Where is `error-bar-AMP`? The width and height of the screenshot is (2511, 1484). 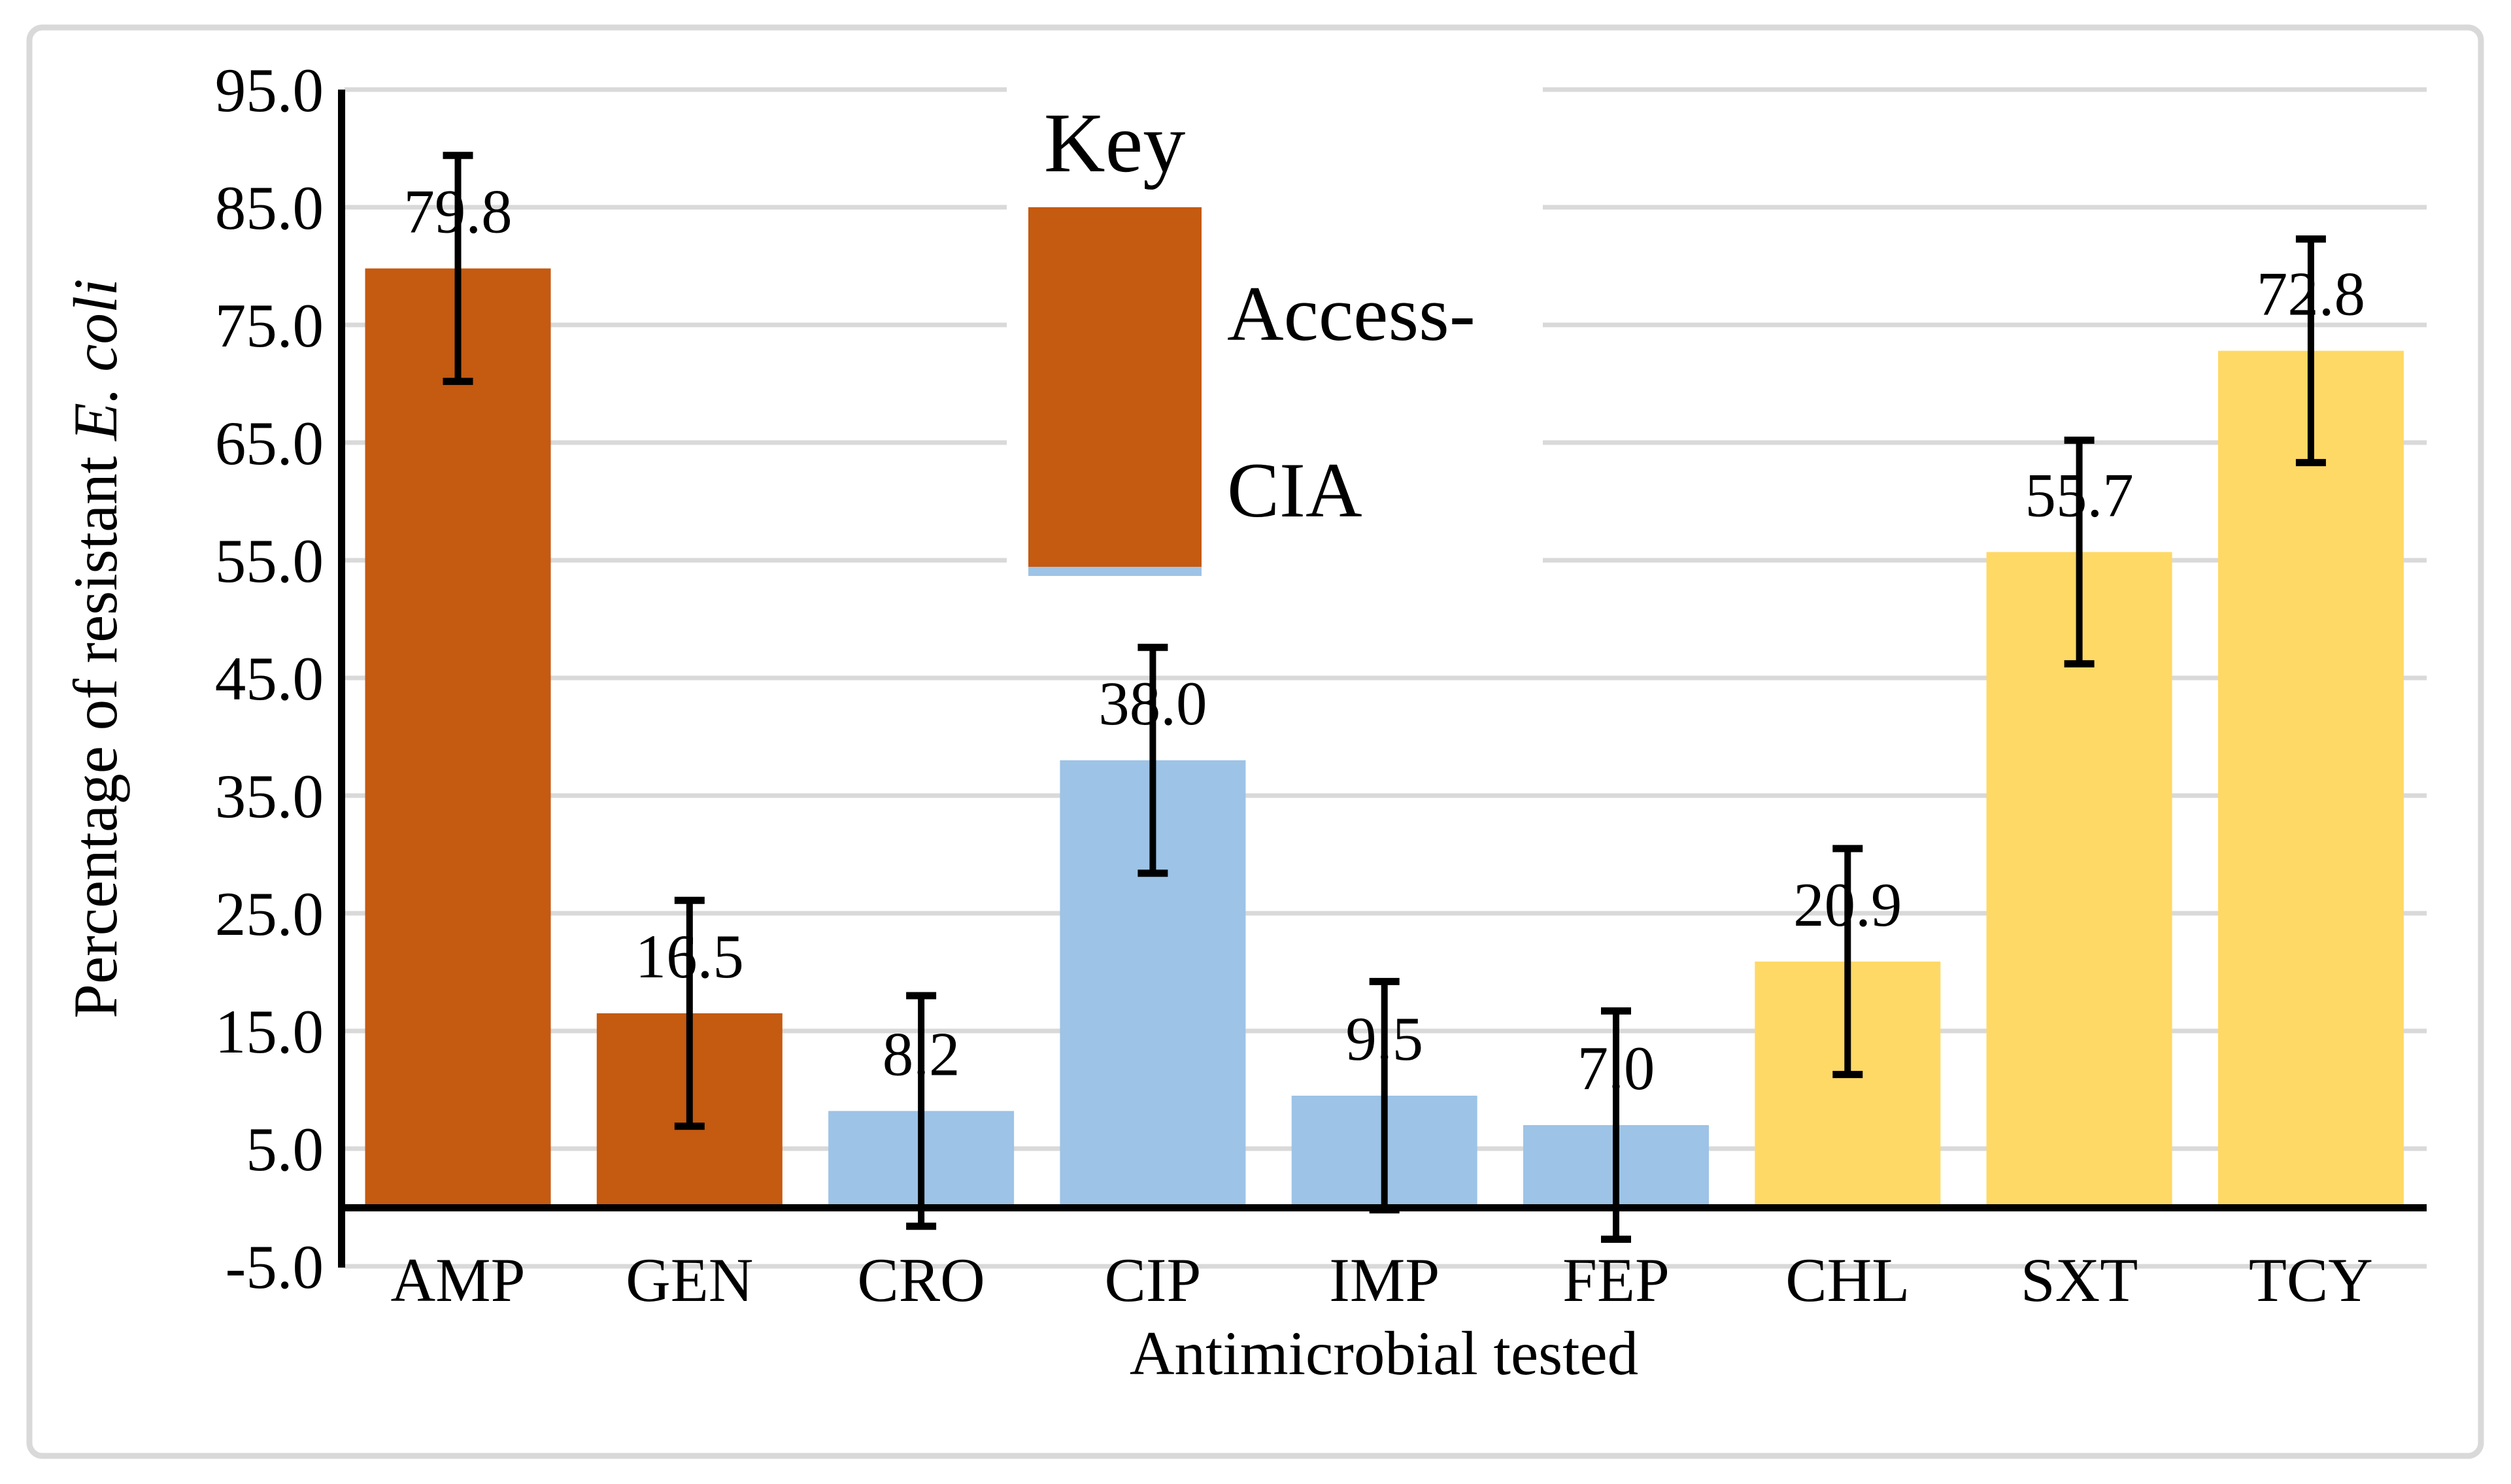 error-bar-AMP is located at coordinates (458, 268).